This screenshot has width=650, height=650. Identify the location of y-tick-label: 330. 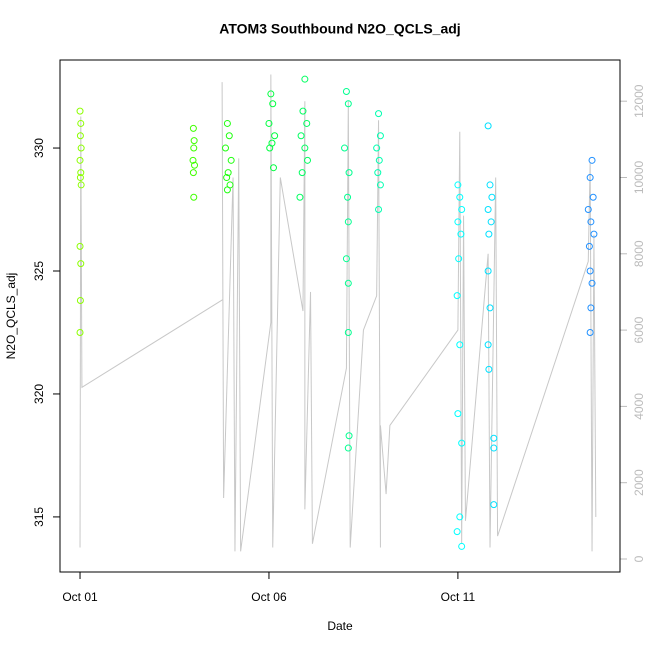
(39, 148).